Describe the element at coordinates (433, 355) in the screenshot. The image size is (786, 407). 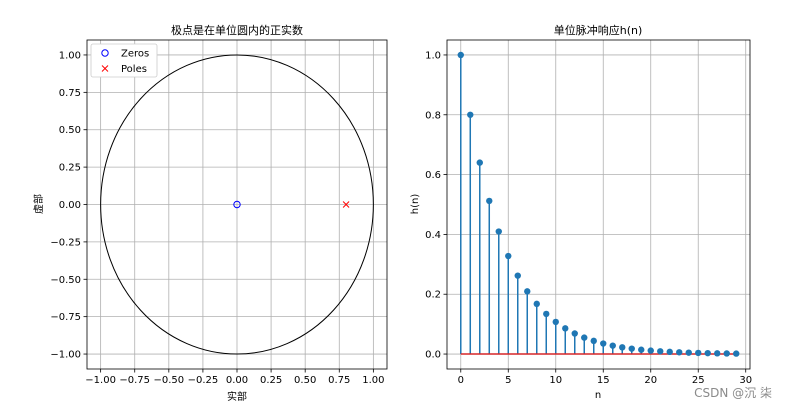
I see `impulse-ytick-label: 0.0` at that location.